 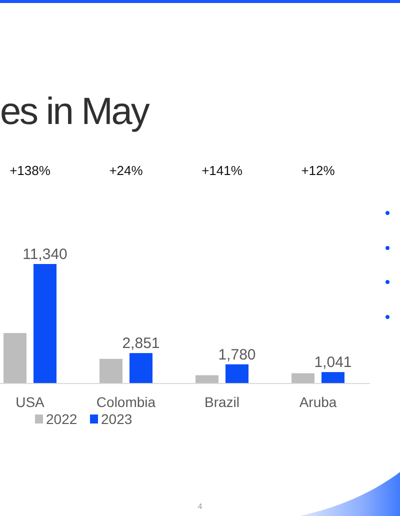 What do you see at coordinates (333, 363) in the screenshot?
I see `data-label: 1,041` at bounding box center [333, 363].